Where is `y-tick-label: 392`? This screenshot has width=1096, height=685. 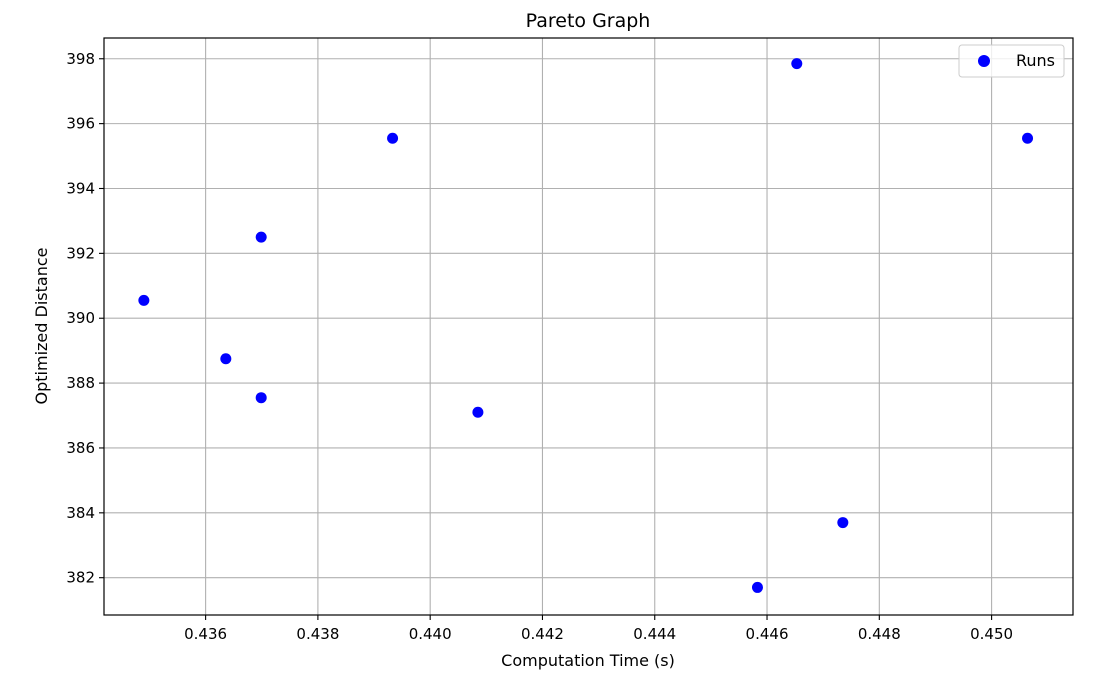 y-tick-label: 392 is located at coordinates (80, 253).